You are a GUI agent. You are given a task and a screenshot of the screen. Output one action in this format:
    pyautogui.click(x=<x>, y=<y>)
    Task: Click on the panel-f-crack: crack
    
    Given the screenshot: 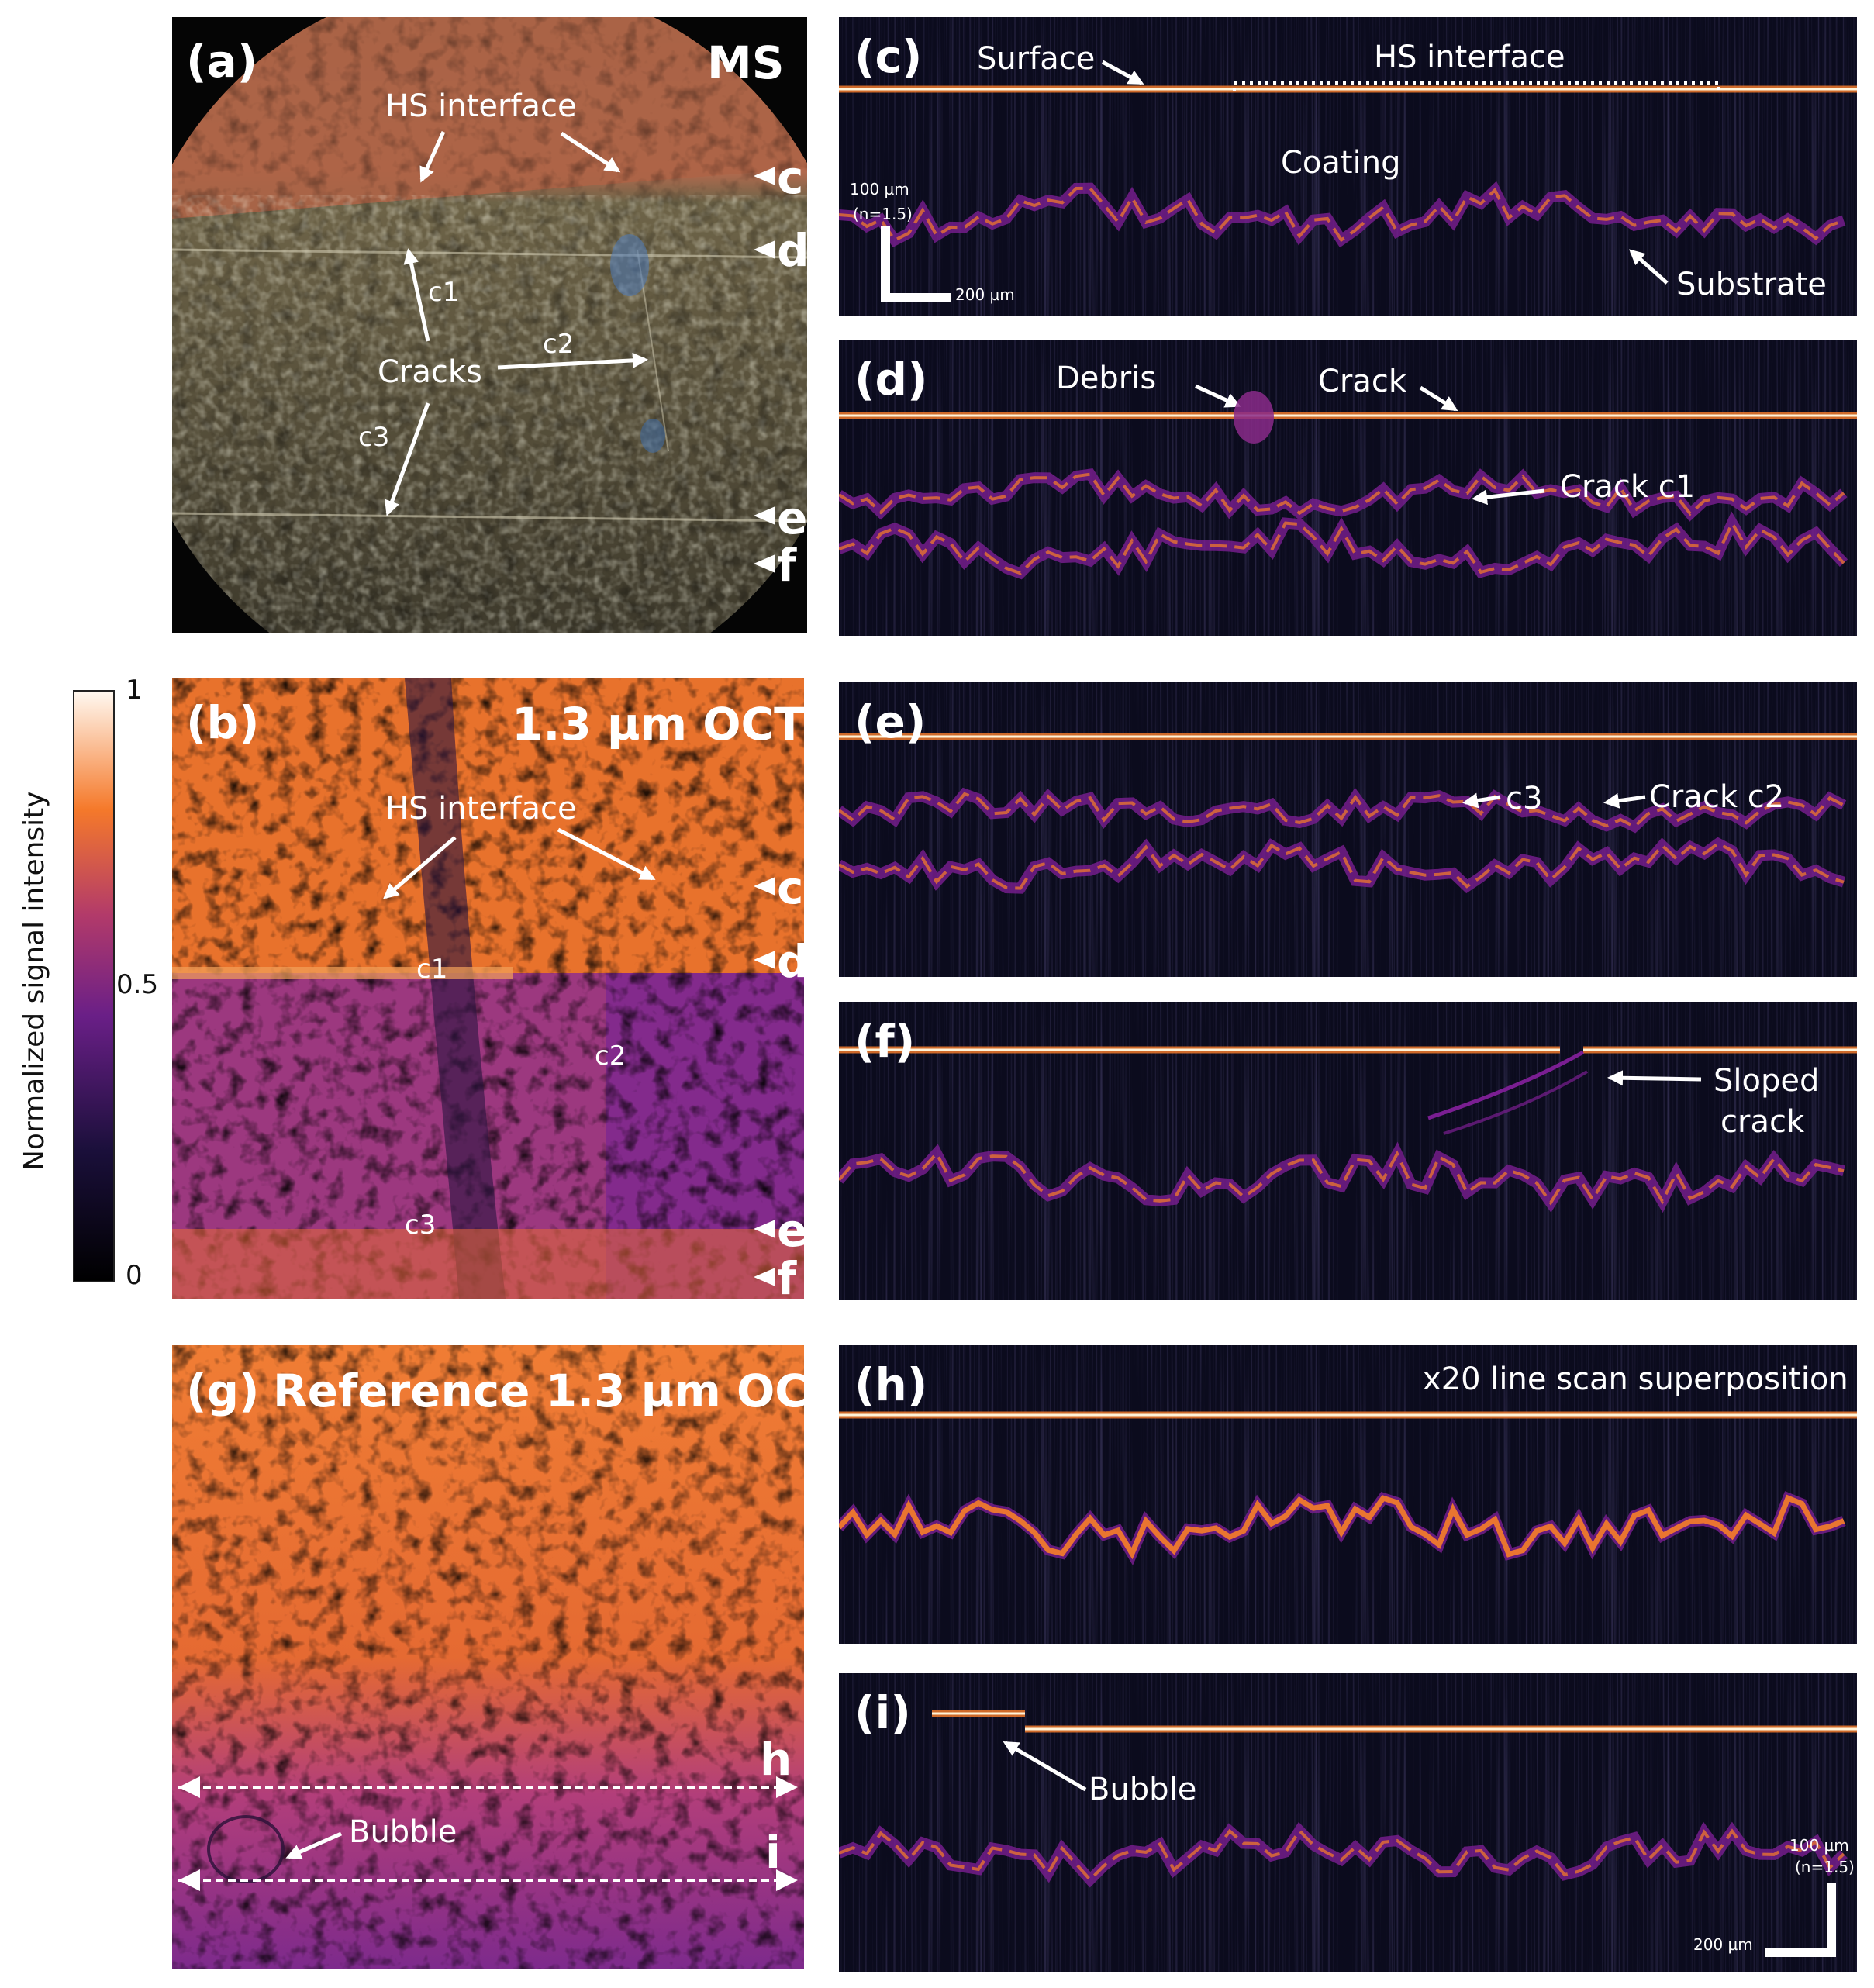 What is the action you would take?
    pyautogui.click(x=1762, y=1122)
    